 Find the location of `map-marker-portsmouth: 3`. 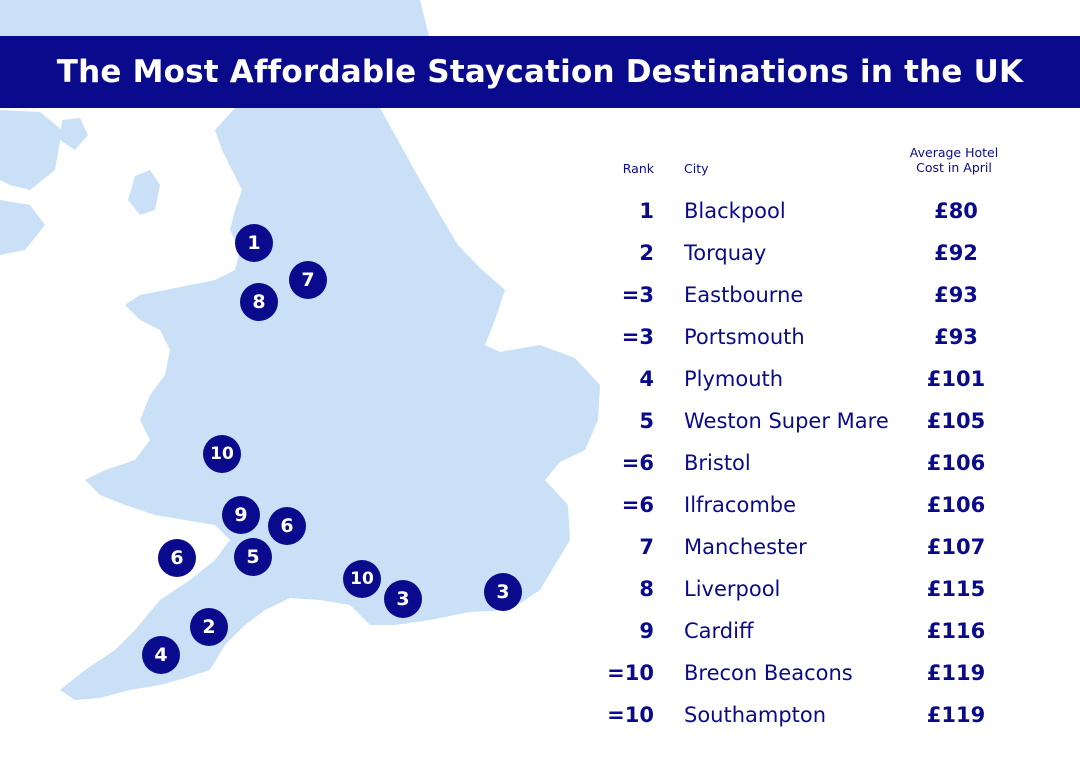

map-marker-portsmouth: 3 is located at coordinates (403, 599).